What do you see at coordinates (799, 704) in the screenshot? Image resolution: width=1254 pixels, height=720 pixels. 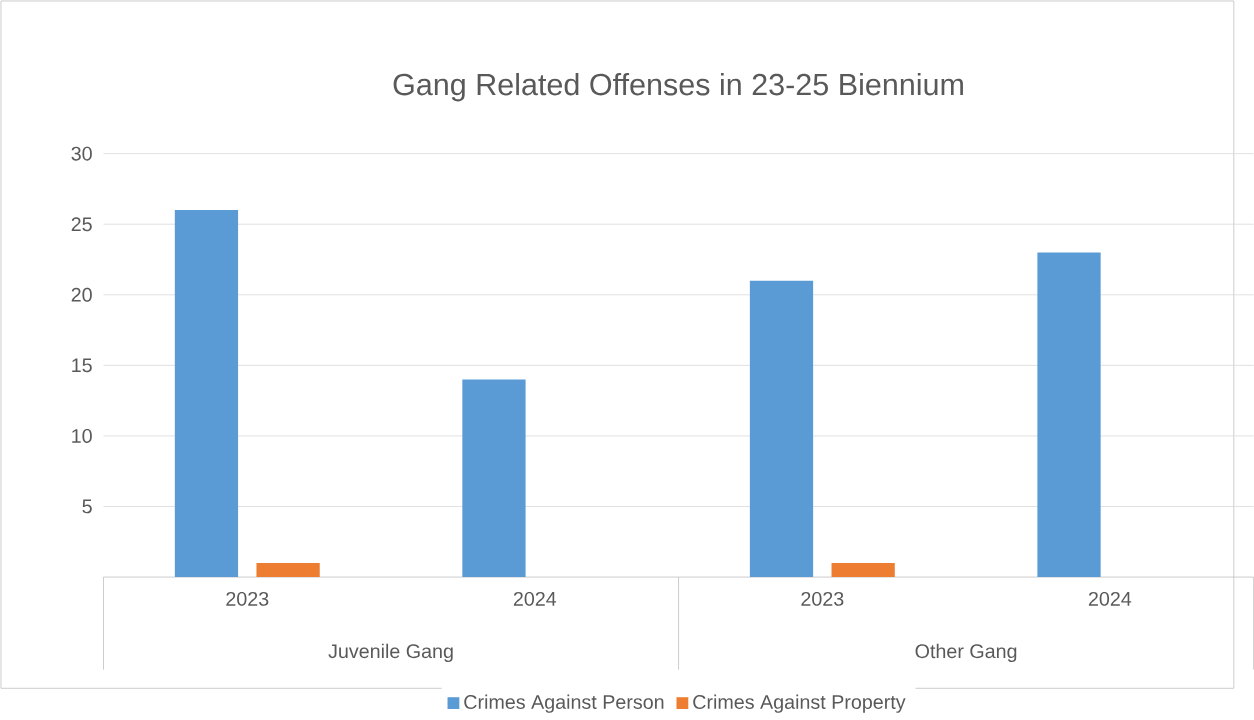 I see `legend-label: Crimes Against Property` at bounding box center [799, 704].